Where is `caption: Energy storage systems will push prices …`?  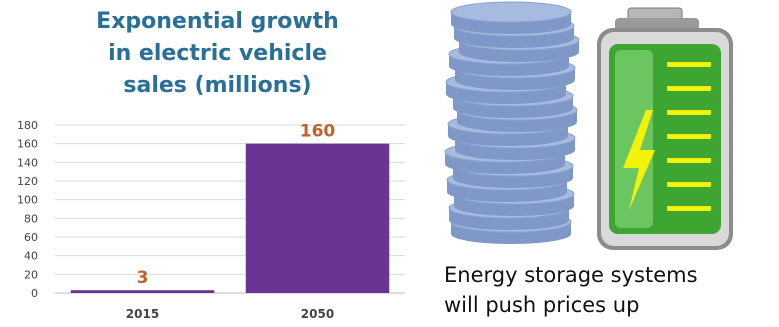 caption: Energy storage systems will push prices … is located at coordinates (611, 290).